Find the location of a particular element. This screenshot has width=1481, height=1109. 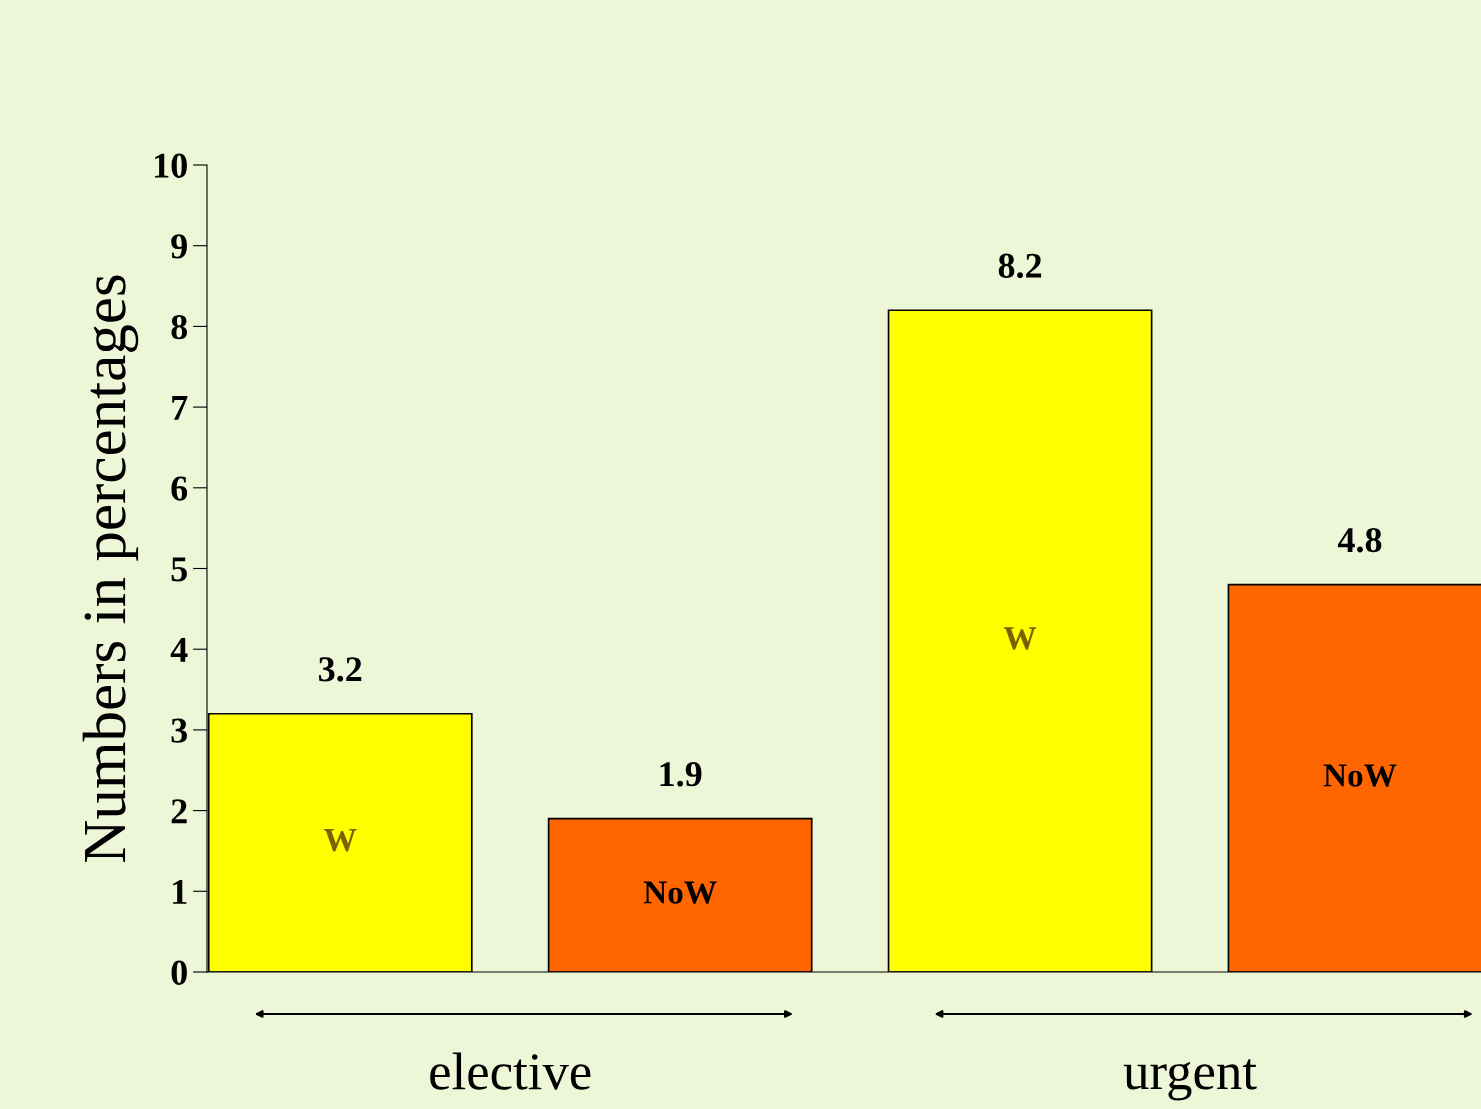

y-tick-label: 9 is located at coordinates (179, 246).